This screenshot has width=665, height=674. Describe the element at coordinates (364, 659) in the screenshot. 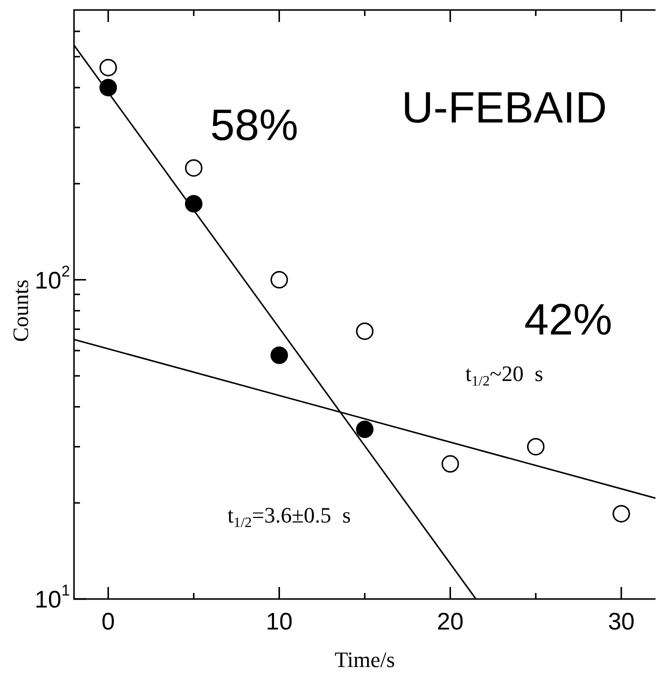

I see `x-axis-title: Time/s` at that location.